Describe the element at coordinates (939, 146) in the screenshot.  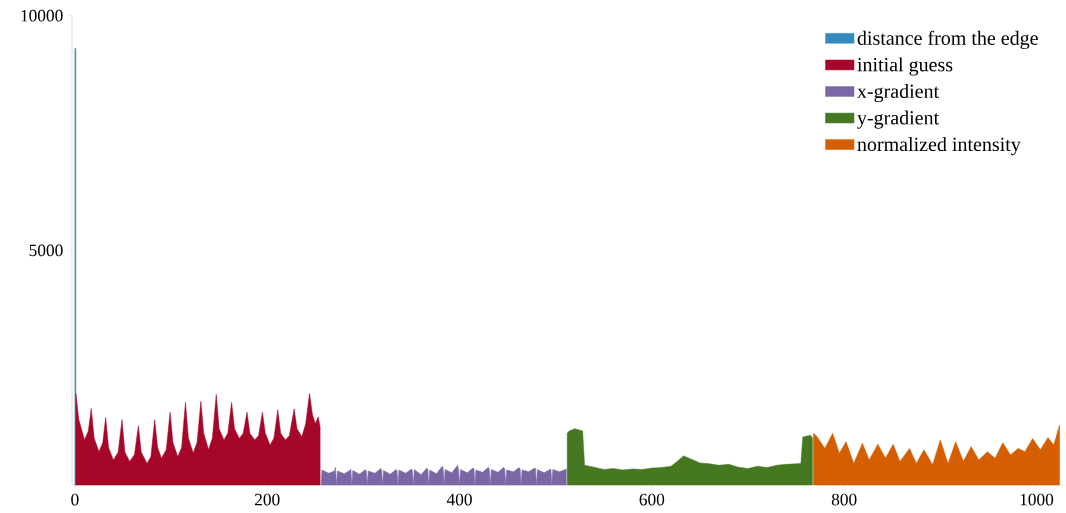
I see `legend-label: normalized intensity` at that location.